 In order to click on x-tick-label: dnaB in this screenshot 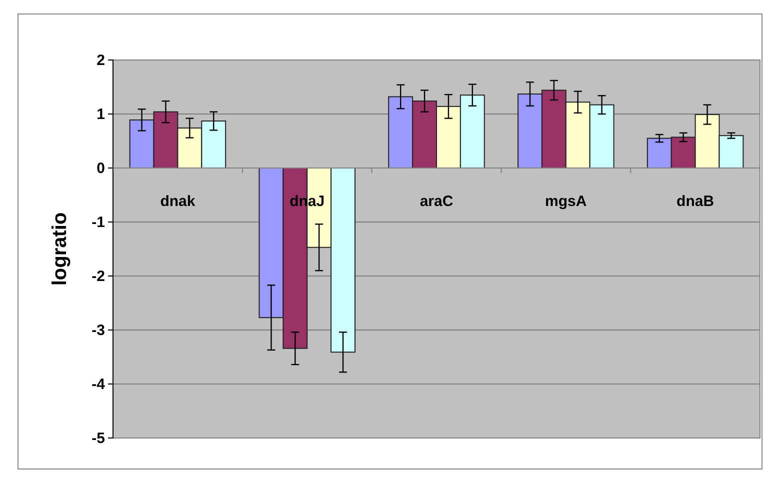, I will do `click(695, 201)`.